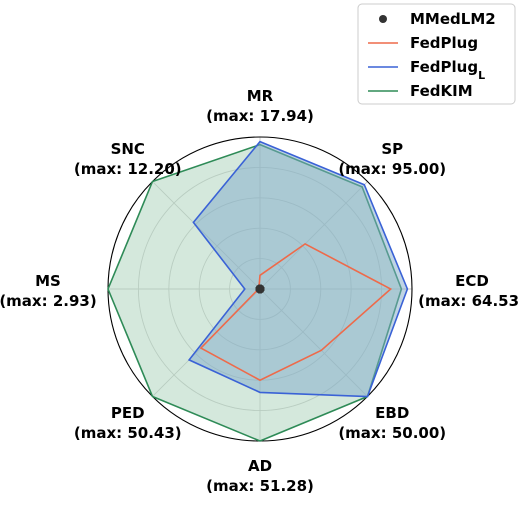 The height and width of the screenshot is (511, 520). Describe the element at coordinates (48, 301) in the screenshot. I see `axis-max-ms: (max: 2.93)` at that location.